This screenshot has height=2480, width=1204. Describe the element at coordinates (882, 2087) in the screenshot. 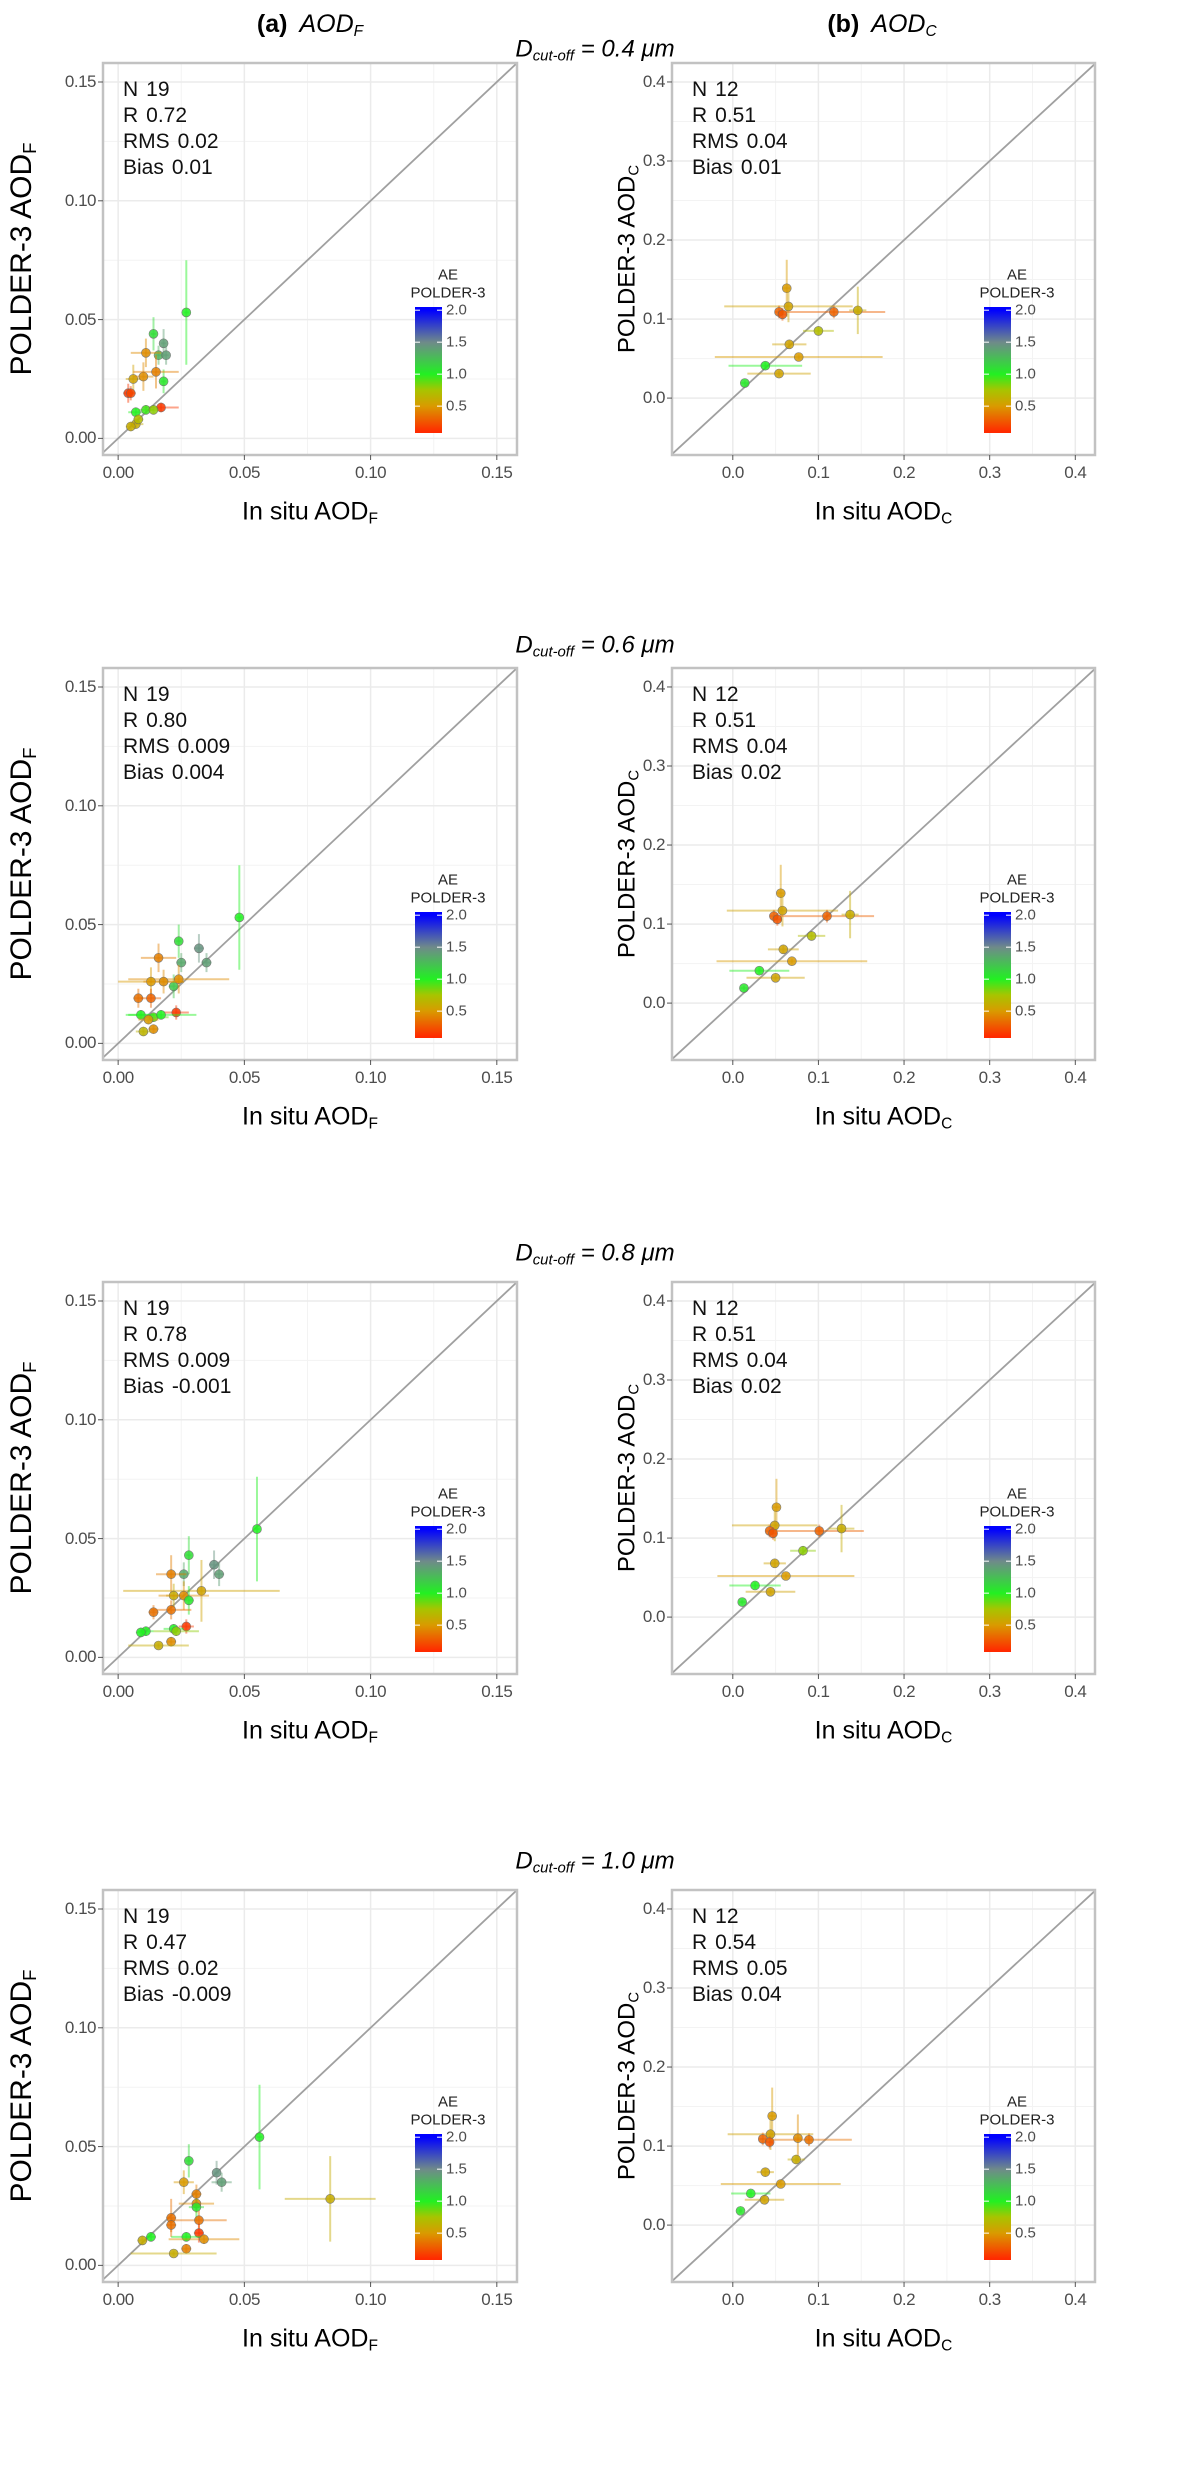

I see `plot-area` at that location.